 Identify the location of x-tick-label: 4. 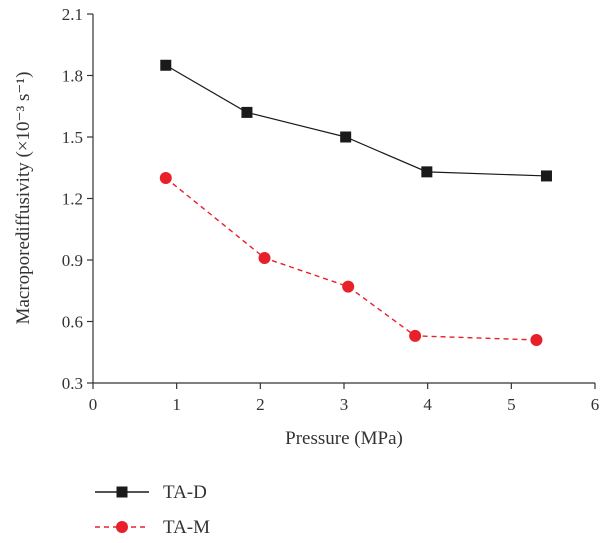
(427, 404).